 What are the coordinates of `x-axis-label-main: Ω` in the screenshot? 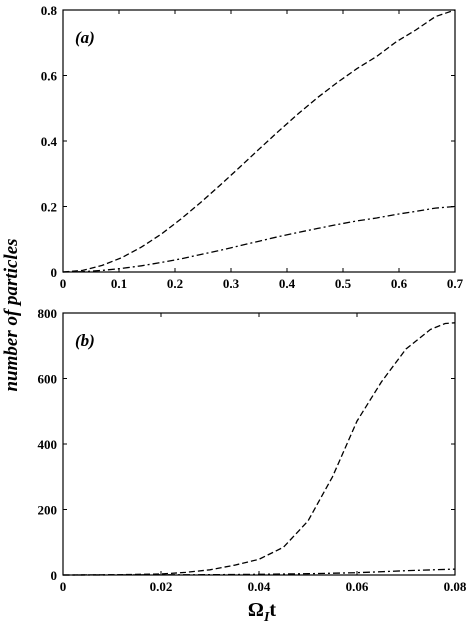 It's located at (256, 610).